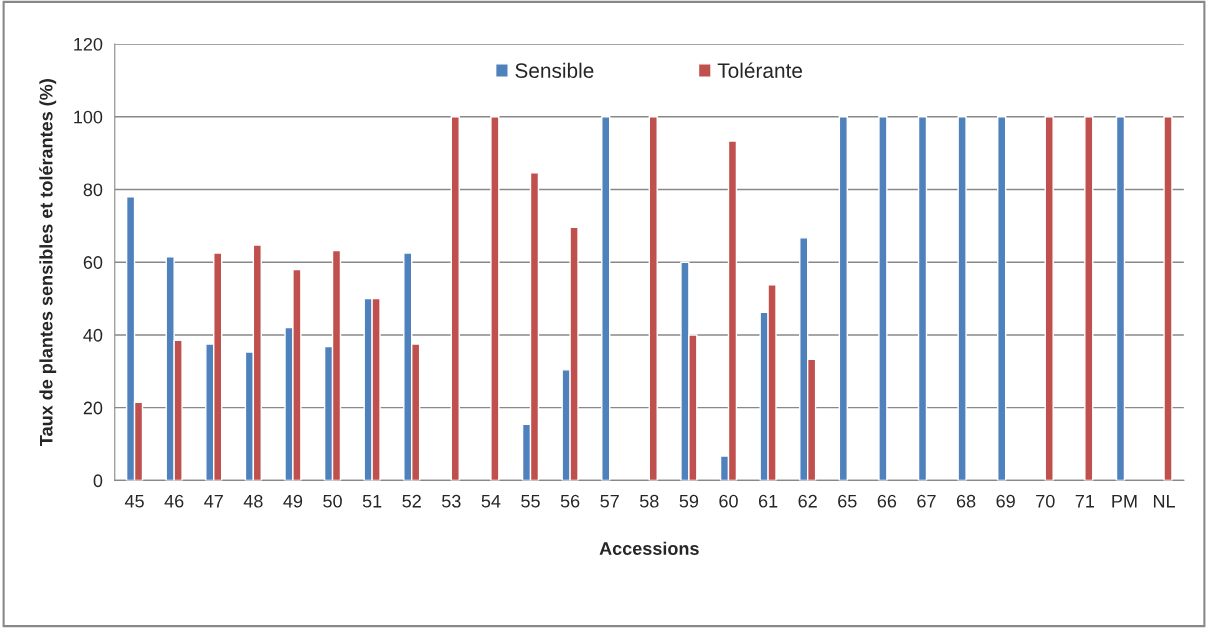 The image size is (1208, 628). I want to click on y-tick-label: 0, so click(98, 481).